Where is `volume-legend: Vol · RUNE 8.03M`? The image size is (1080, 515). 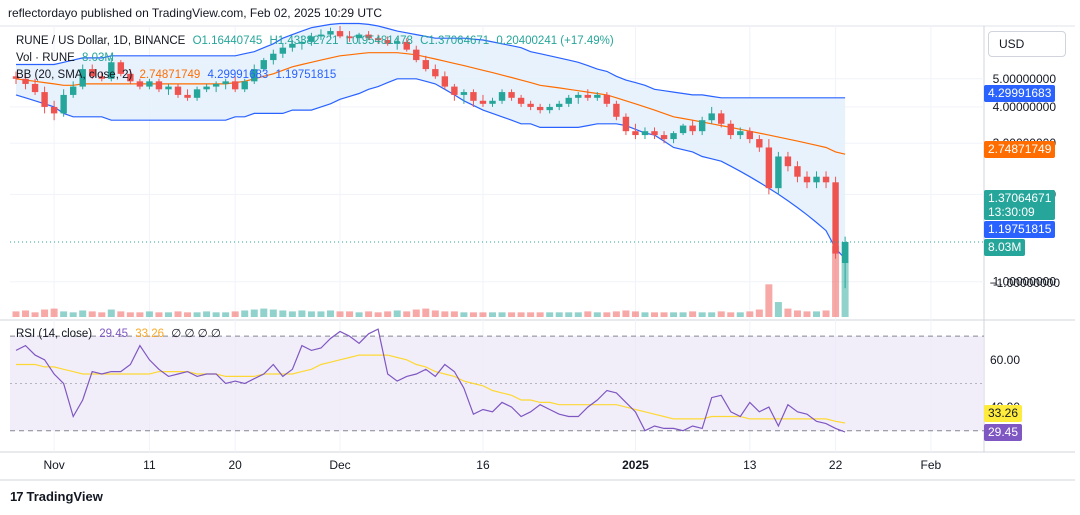 volume-legend: Vol · RUNE 8.03M is located at coordinates (67, 58).